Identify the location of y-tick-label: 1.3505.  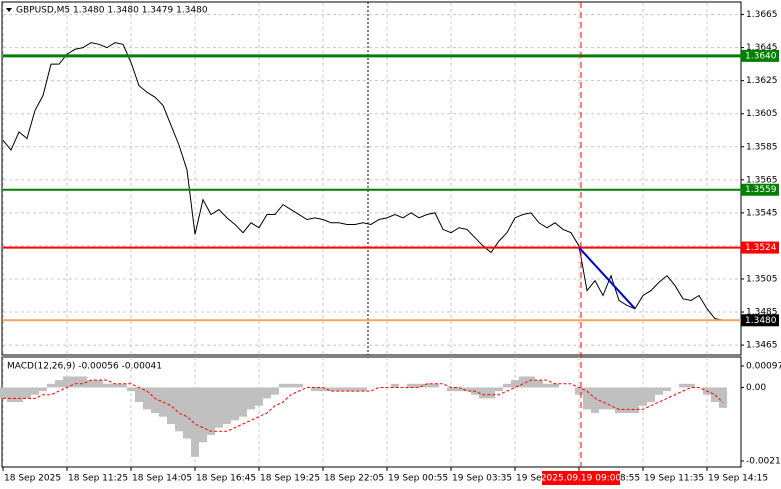
(762, 279).